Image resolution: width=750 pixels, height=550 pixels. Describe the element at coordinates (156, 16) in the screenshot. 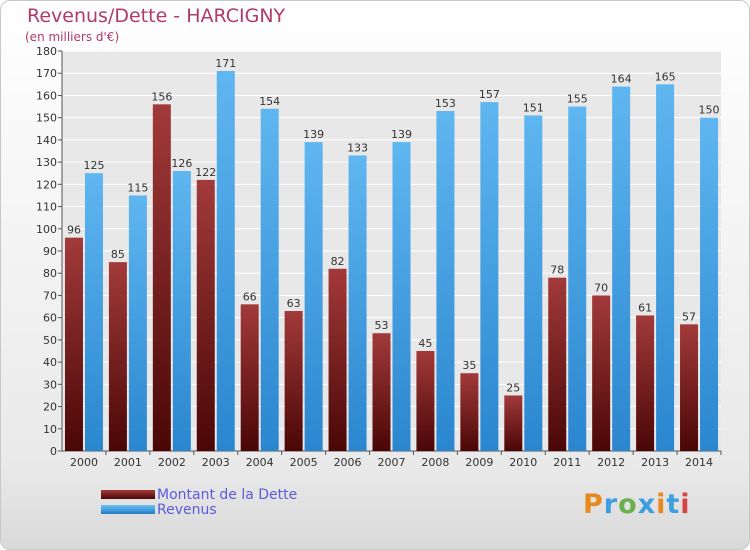

I see `chart-title: Revenus/Dette - HARCIGNY` at that location.